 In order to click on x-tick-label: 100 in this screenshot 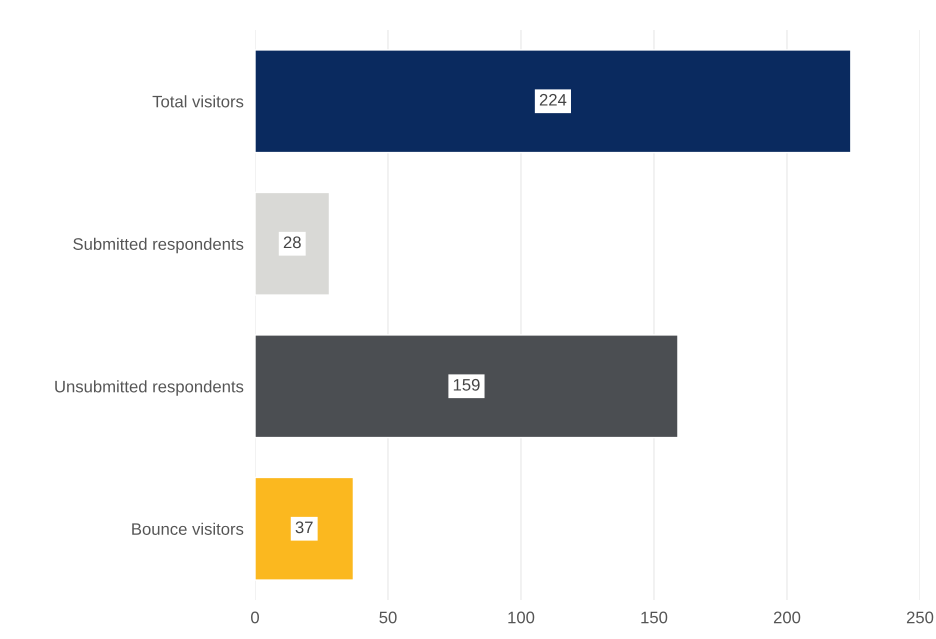, I will do `click(521, 618)`.